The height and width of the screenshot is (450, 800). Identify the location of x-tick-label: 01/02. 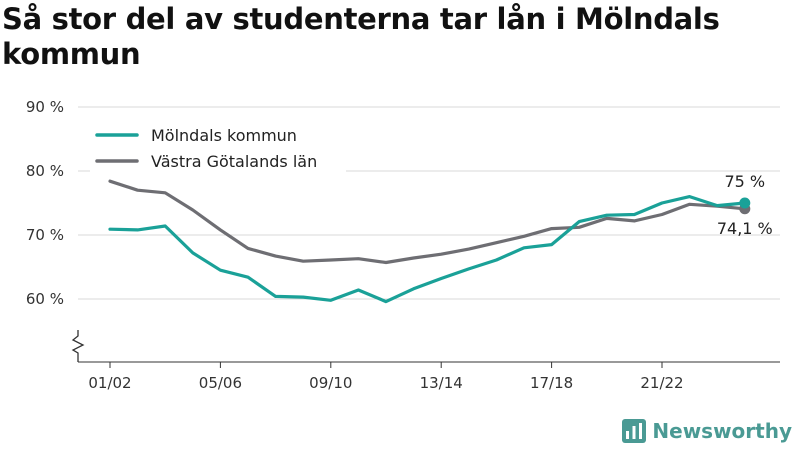
(109, 383).